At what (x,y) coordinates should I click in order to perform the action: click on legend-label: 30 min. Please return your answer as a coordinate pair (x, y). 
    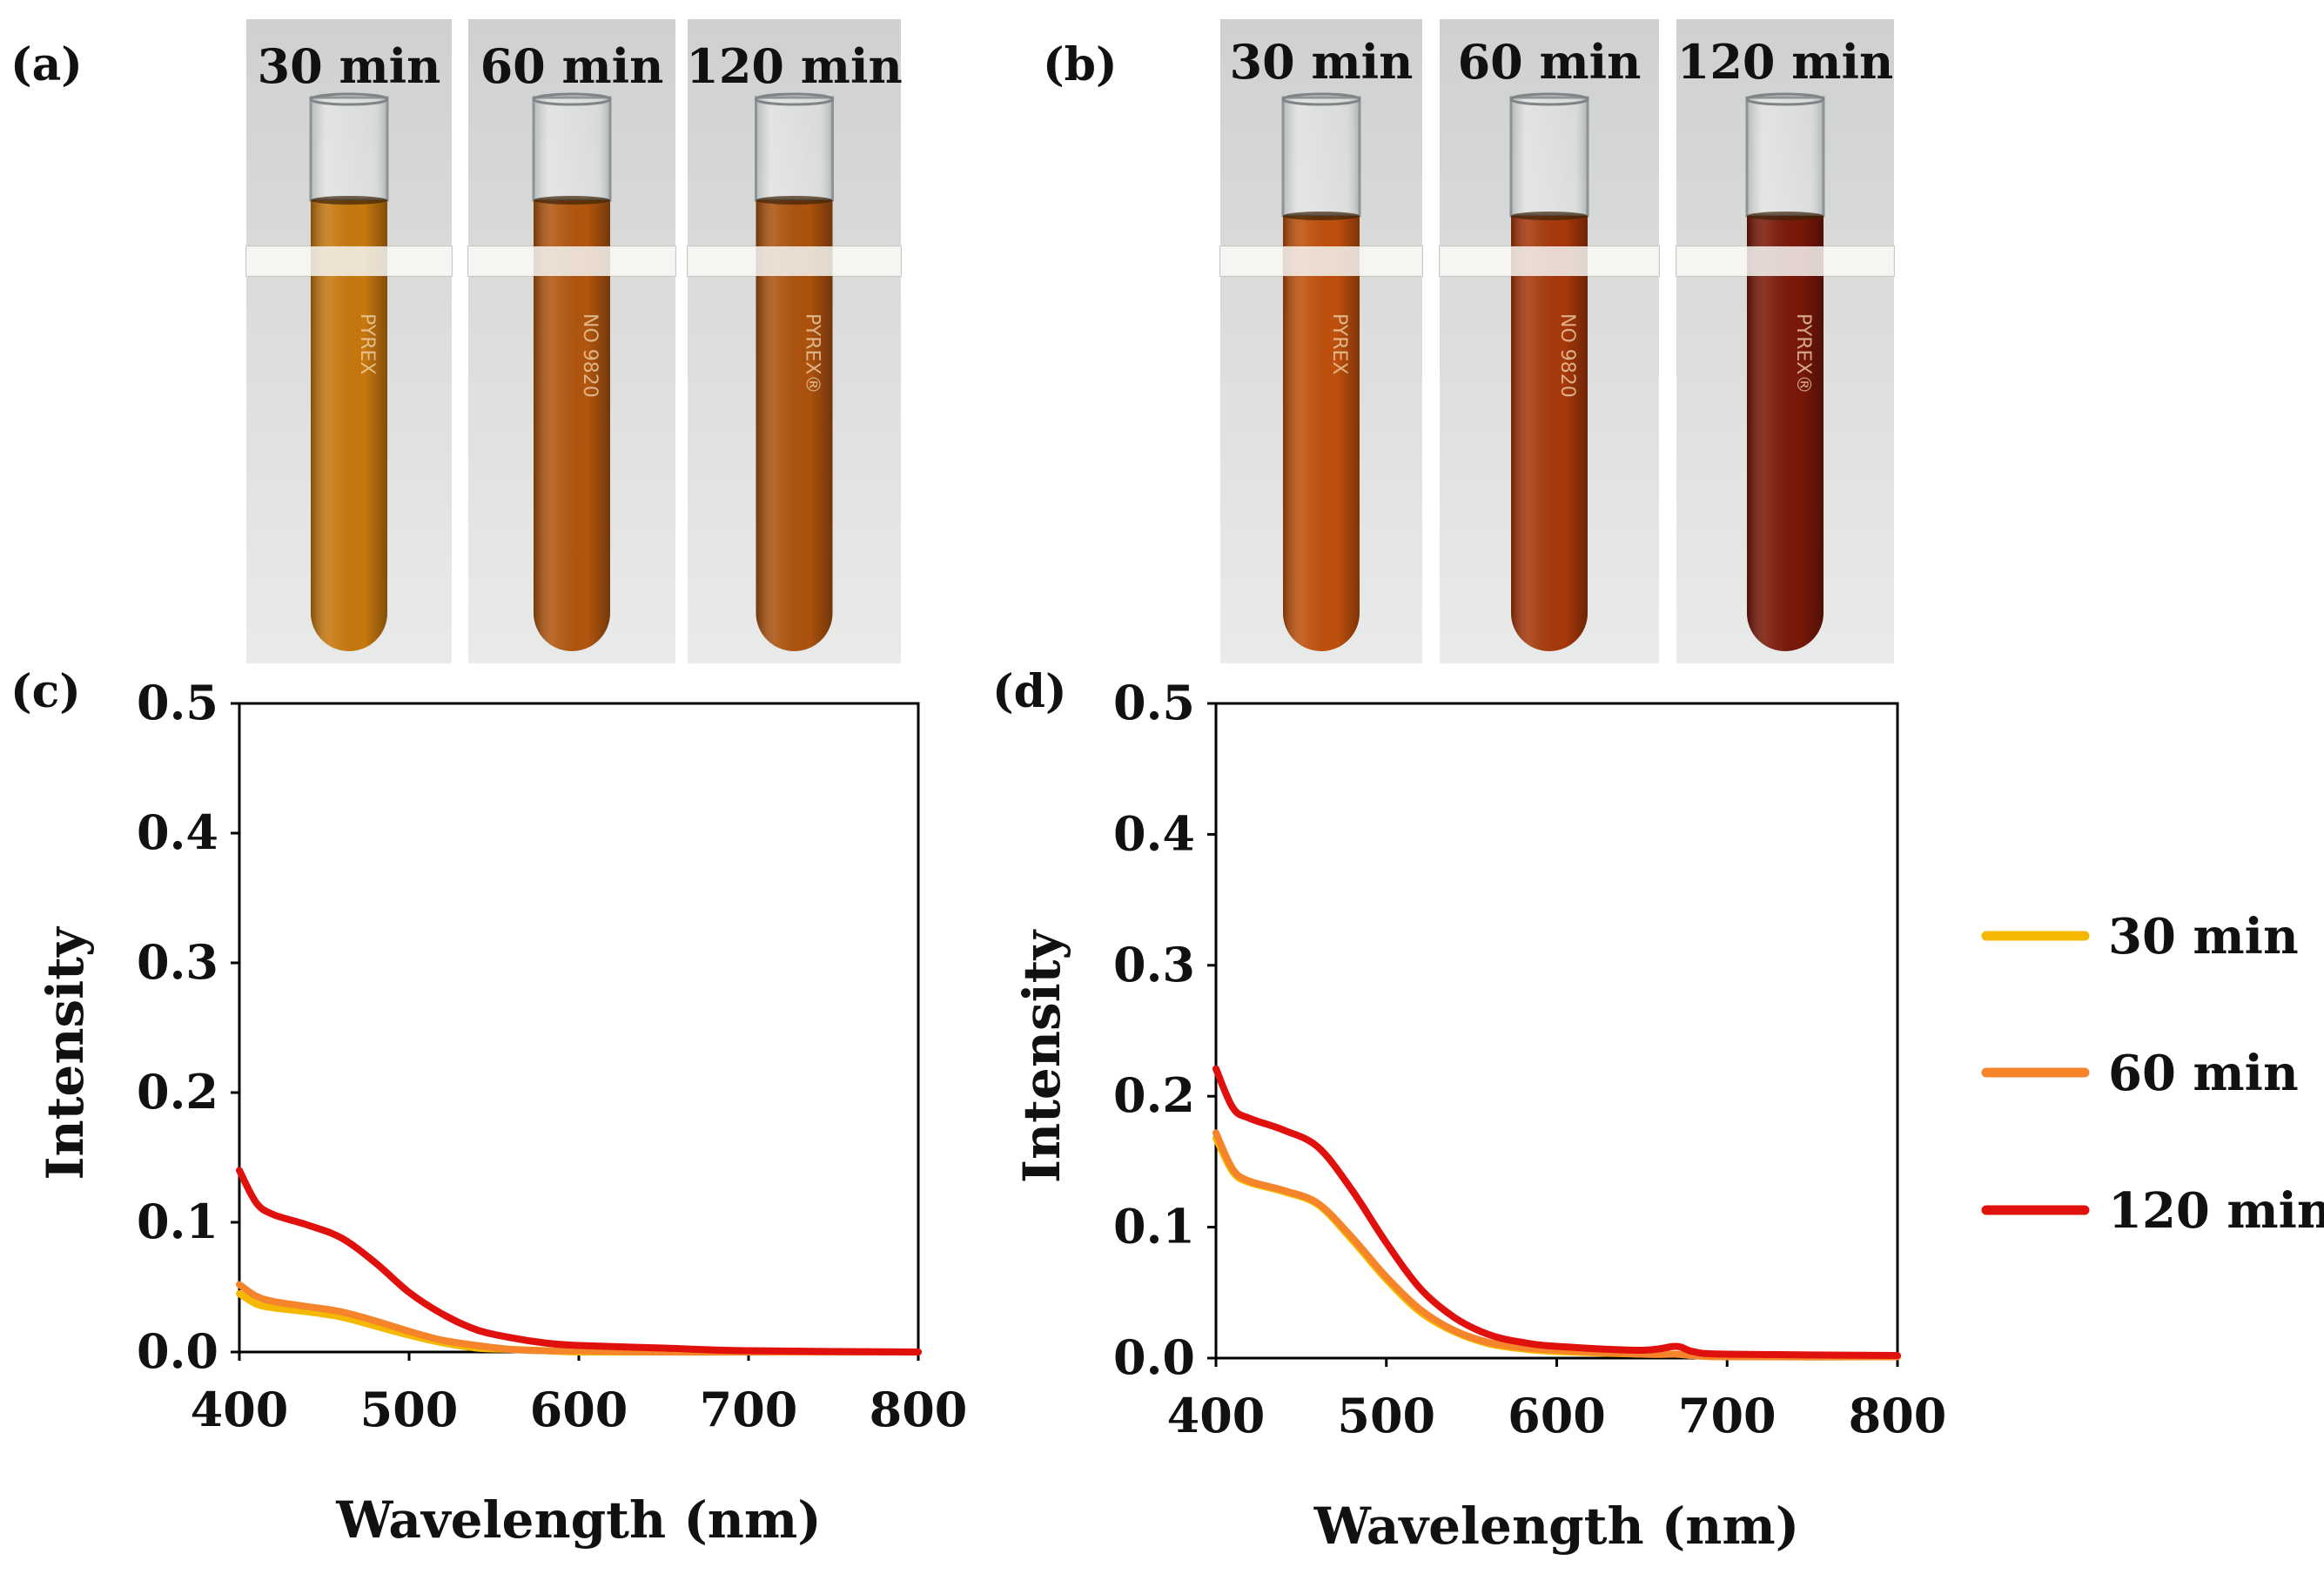
    Looking at the image, I should click on (2203, 936).